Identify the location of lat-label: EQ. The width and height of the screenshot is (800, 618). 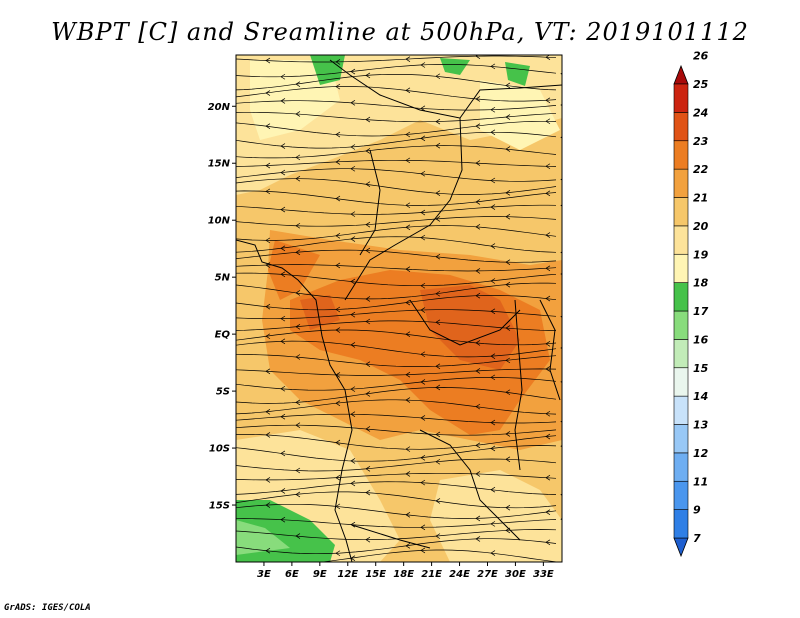
(223, 335).